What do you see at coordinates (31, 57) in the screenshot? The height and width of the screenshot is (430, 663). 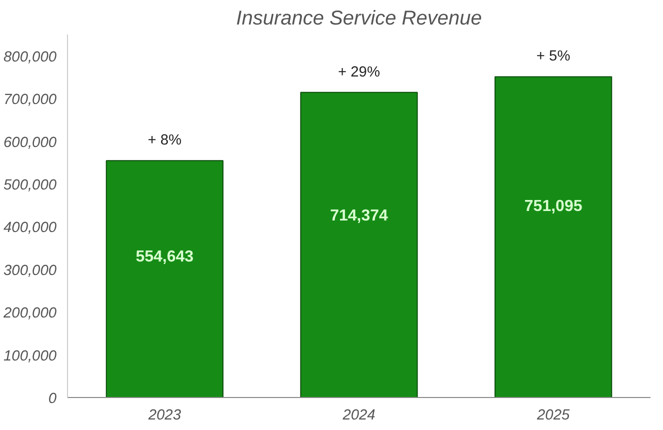 I see `y-tick-label: 800,000` at bounding box center [31, 57].